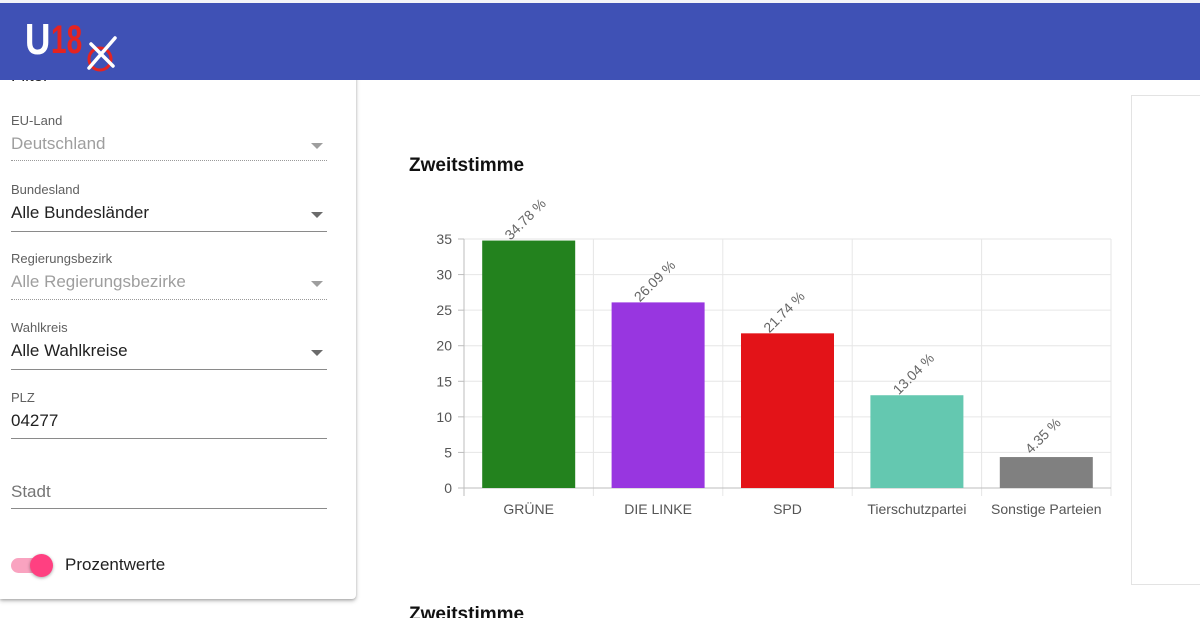 The width and height of the screenshot is (1200, 618). I want to click on x-tick-label: SPD, so click(787, 509).